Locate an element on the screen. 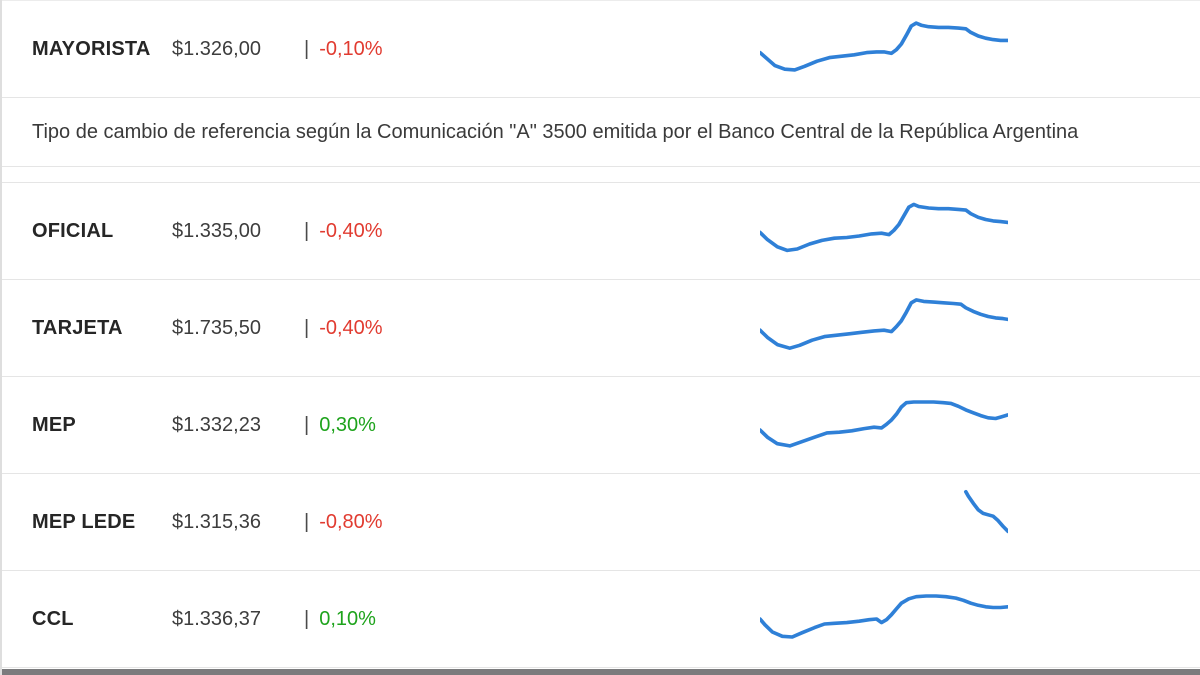 Image resolution: width=1200 pixels, height=675 pixels. rate-label: MEP is located at coordinates (54, 424).